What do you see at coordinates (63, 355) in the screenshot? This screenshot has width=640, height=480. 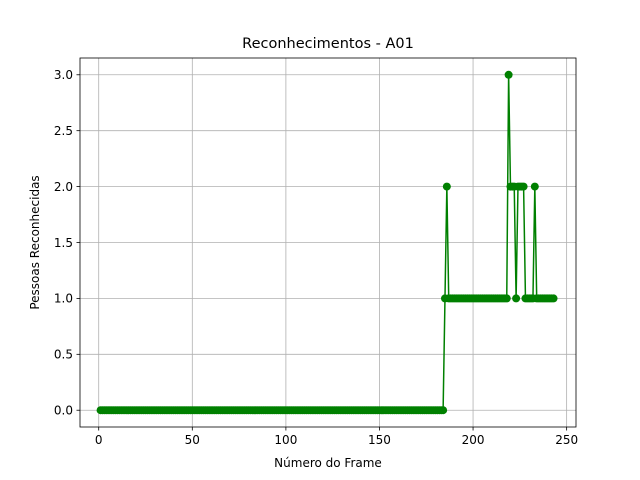 I see `y-tick-label: 0.5` at bounding box center [63, 355].